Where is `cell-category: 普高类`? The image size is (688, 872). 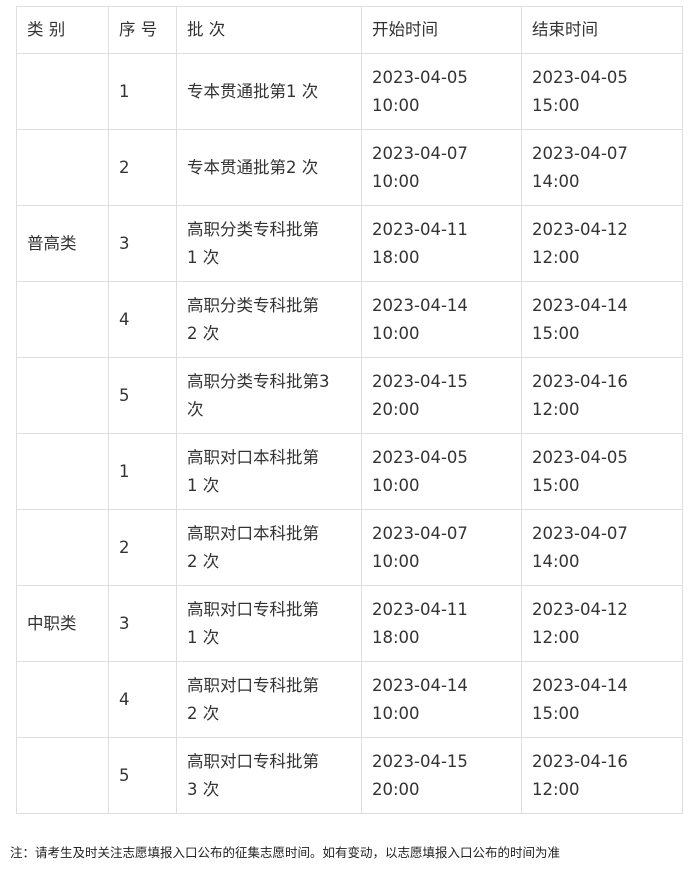 cell-category: 普高类 is located at coordinates (62, 243).